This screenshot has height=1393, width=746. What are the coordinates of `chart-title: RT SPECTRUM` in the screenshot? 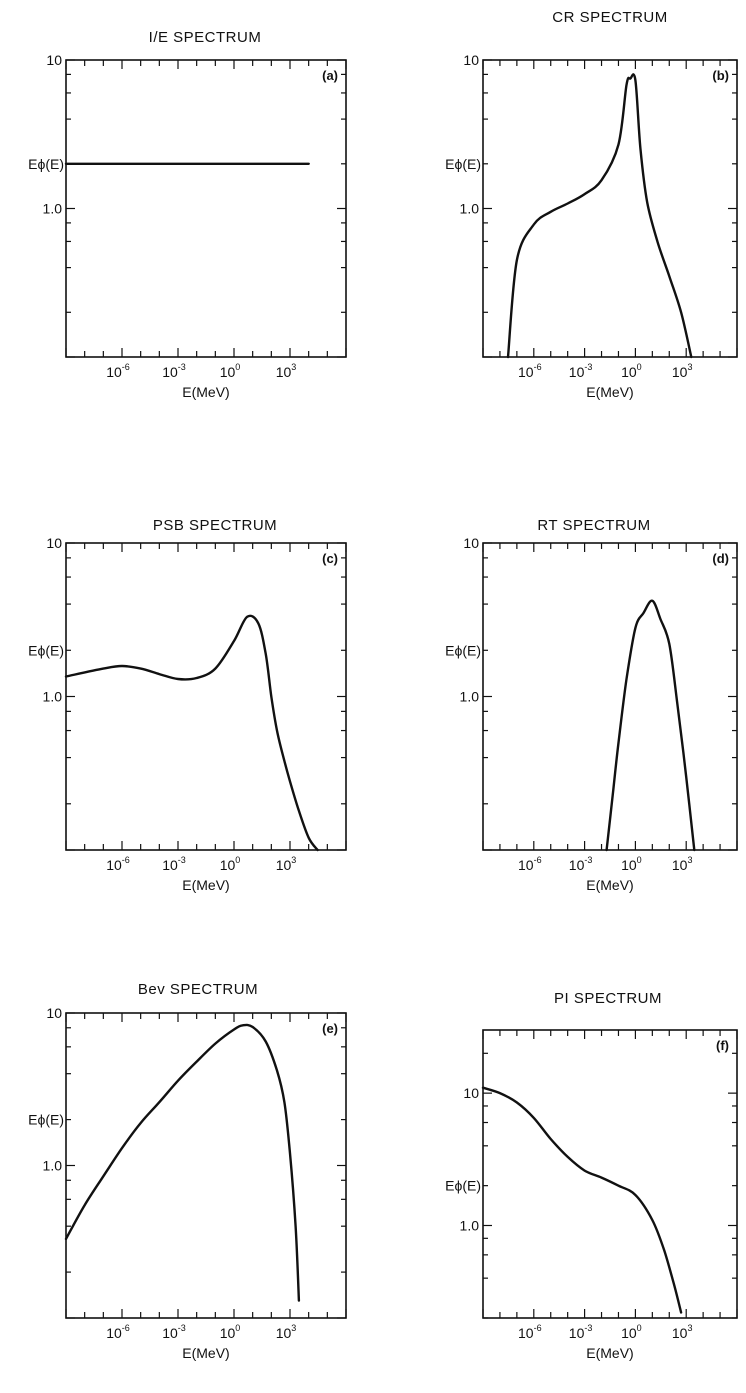 It's located at (593, 525).